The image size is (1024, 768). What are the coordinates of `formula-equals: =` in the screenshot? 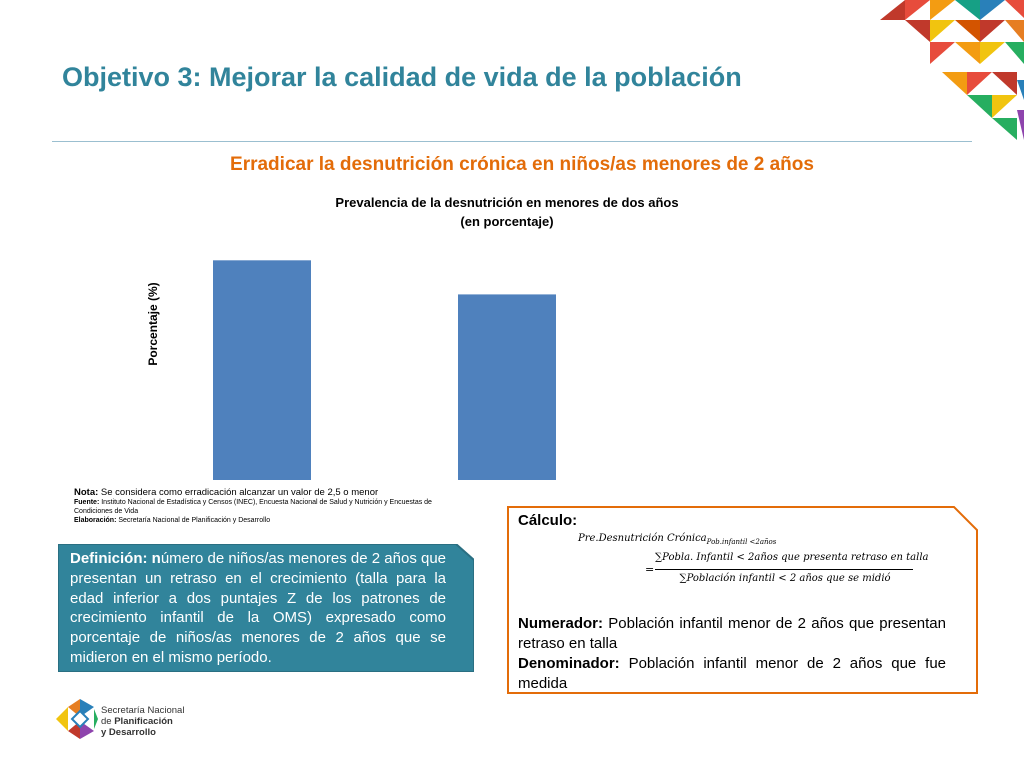 It's located at (650, 569).